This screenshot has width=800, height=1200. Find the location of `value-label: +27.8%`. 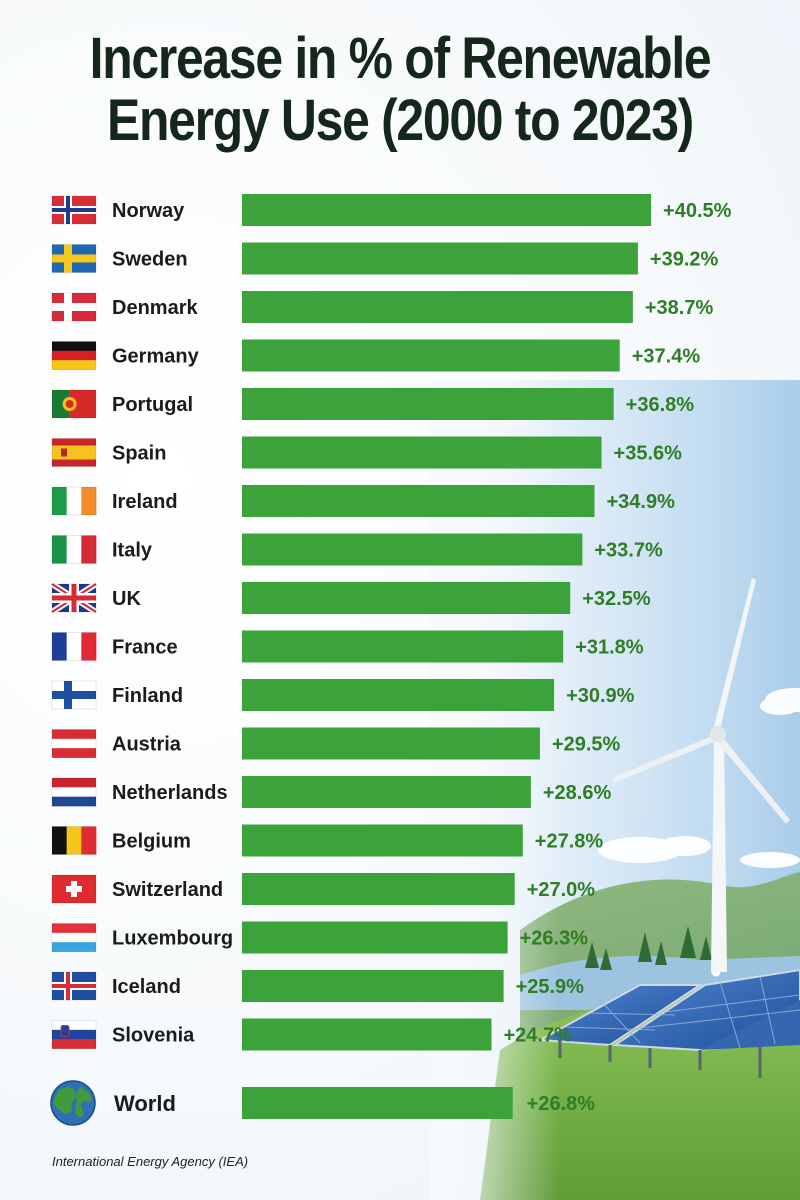

value-label: +27.8% is located at coordinates (569, 842).